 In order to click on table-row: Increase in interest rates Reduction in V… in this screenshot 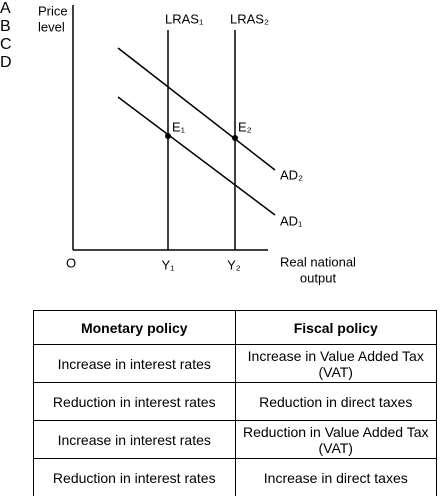, I will do `click(235, 439)`.